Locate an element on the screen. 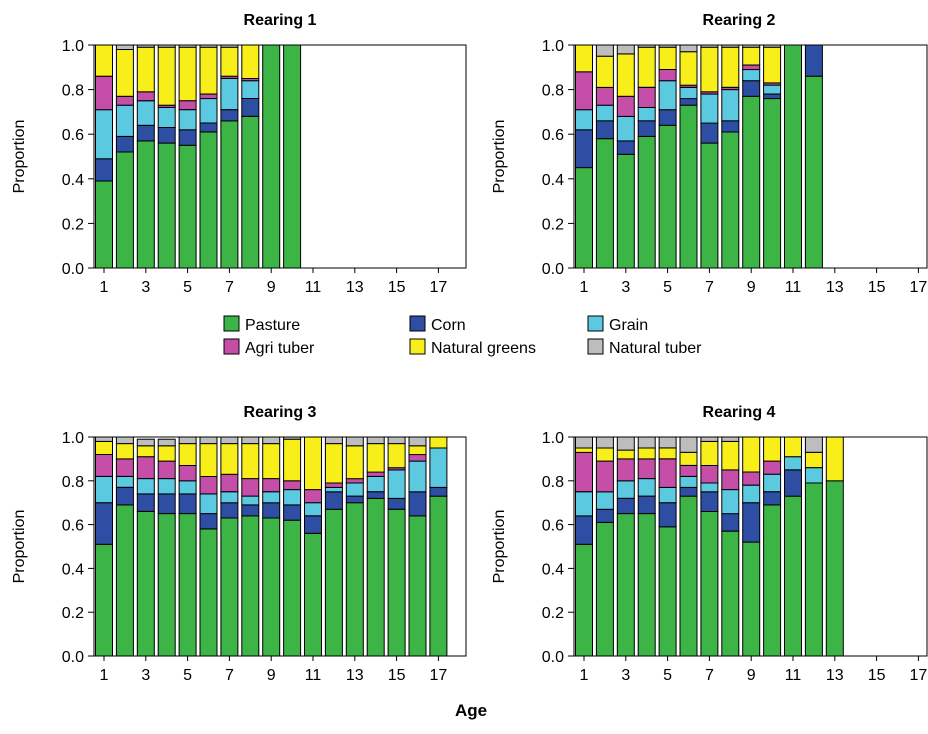 Image resolution: width=928 pixels, height=734 pixels. x-tick-label: 15 is located at coordinates (877, 287).